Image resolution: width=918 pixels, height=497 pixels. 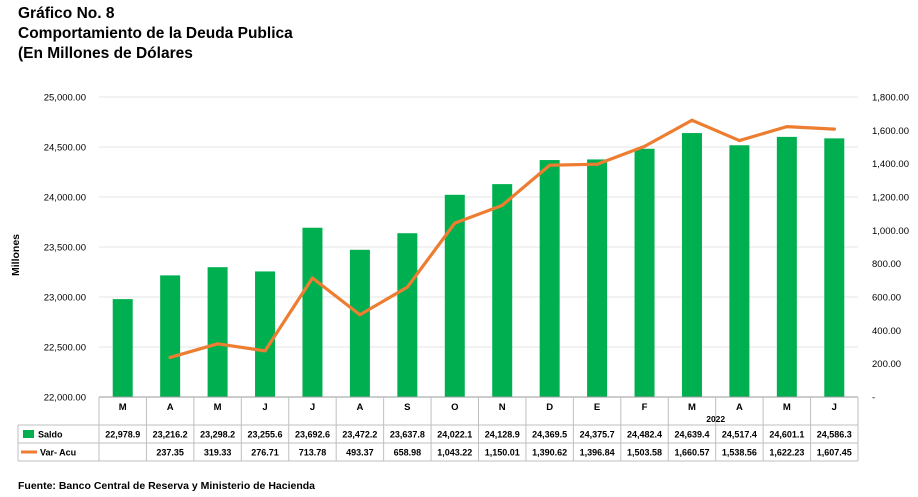 What do you see at coordinates (786, 435) in the screenshot?
I see `data-label-saldo: 24,601.1` at bounding box center [786, 435].